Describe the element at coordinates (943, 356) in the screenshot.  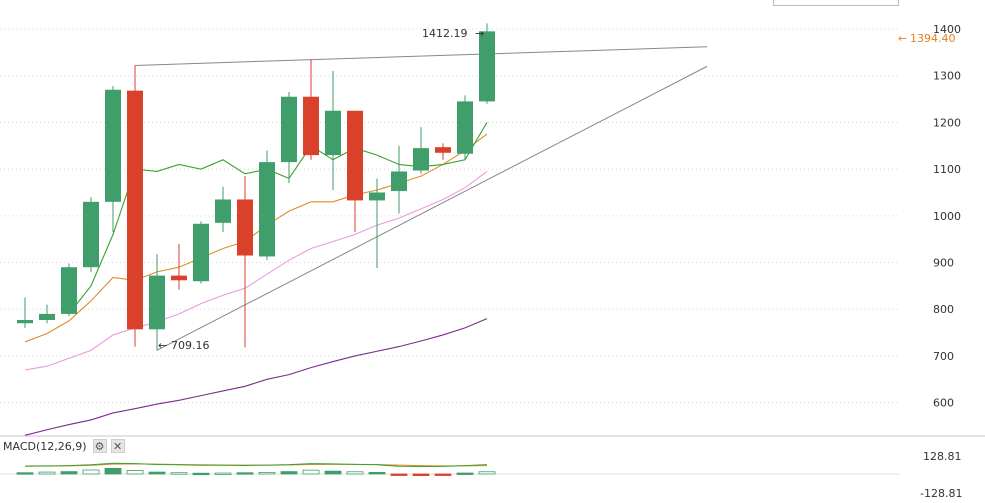
I see `y-tick-label: 700` at that location.